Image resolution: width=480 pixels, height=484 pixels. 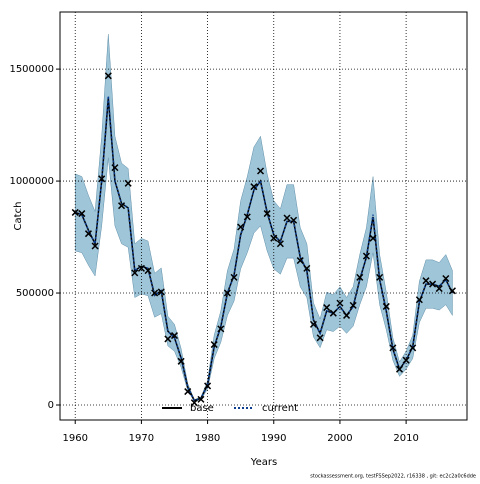 I want to click on x-tick-label: 1980, so click(x=207, y=438).